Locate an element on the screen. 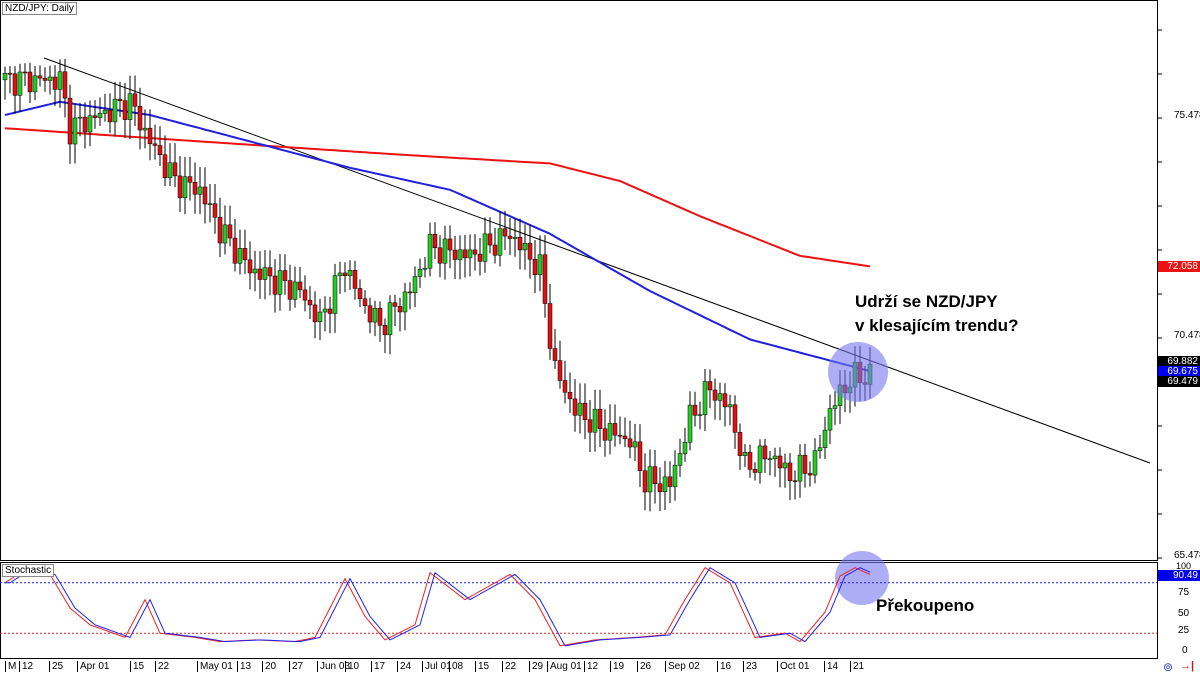  time-label: May 01 is located at coordinates (215, 666).